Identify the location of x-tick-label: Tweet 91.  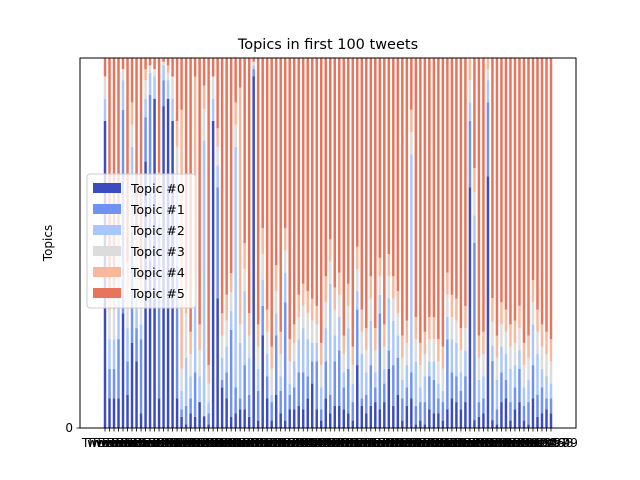
(514, 443).